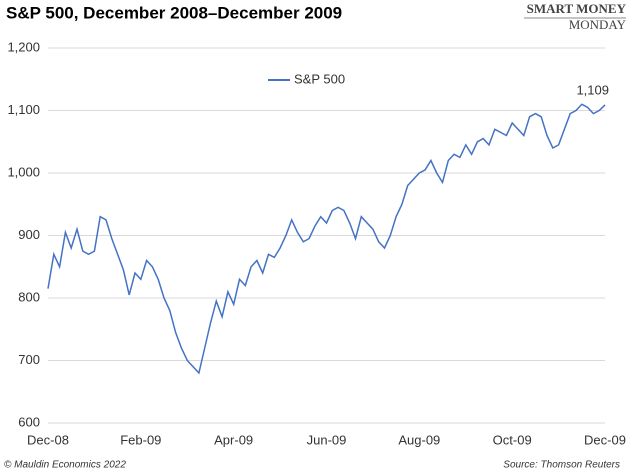 Image resolution: width=630 pixels, height=473 pixels. I want to click on footer-left: © Mauldin Economics 2022, so click(65, 465).